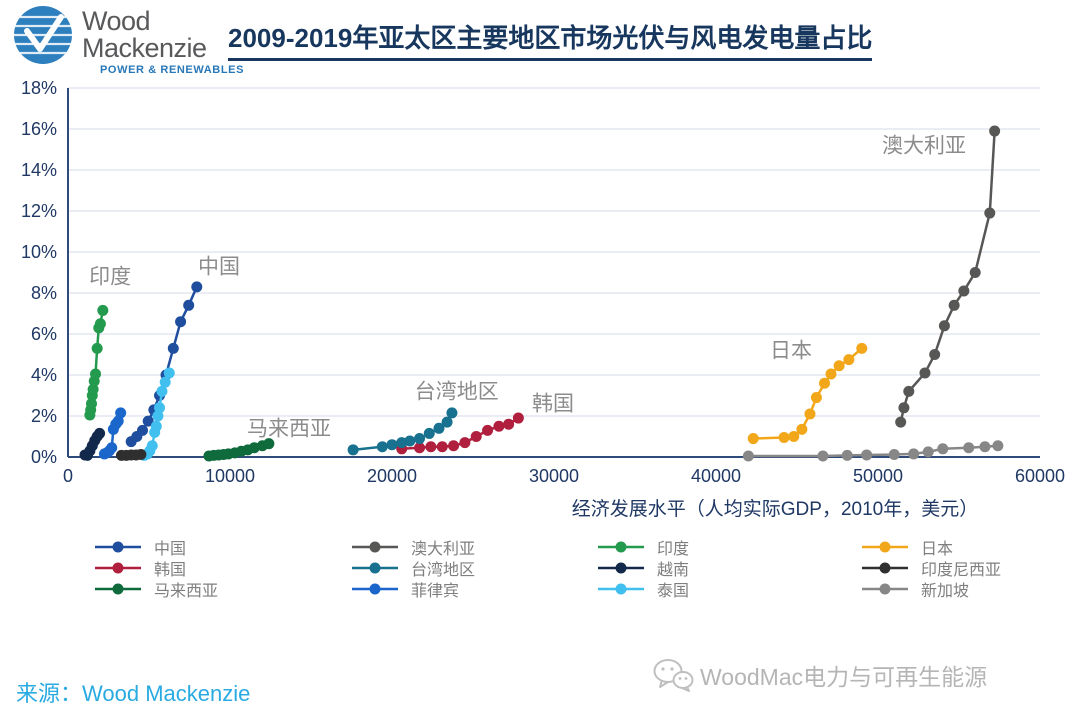 The image size is (1080, 722). I want to click on chart-title: 2009-2019年亚太区主要地区市场光伏与风电发电量占比, so click(550, 39).